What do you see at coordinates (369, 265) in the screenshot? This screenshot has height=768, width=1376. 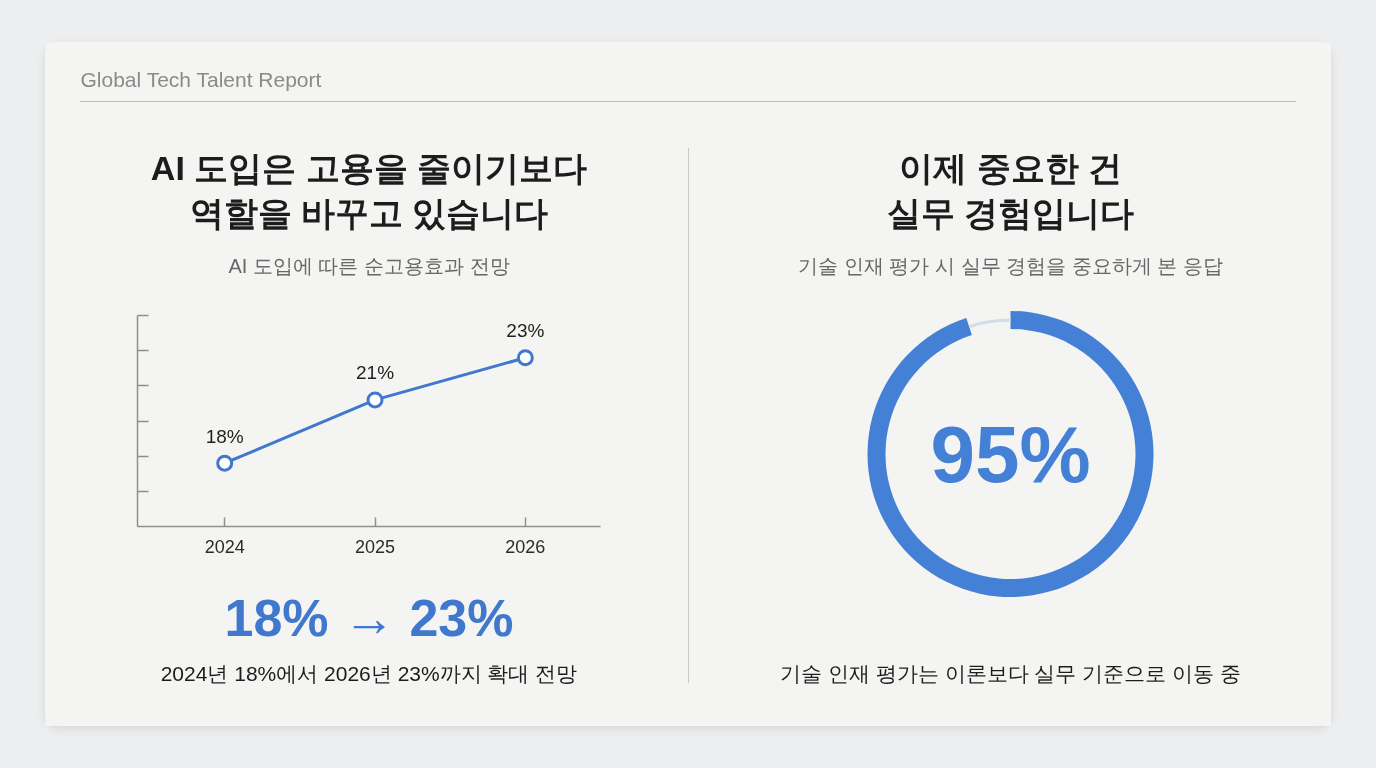 I see `chart-subtitle: AI 도입에 따른 순고용효과 전망` at bounding box center [369, 265].